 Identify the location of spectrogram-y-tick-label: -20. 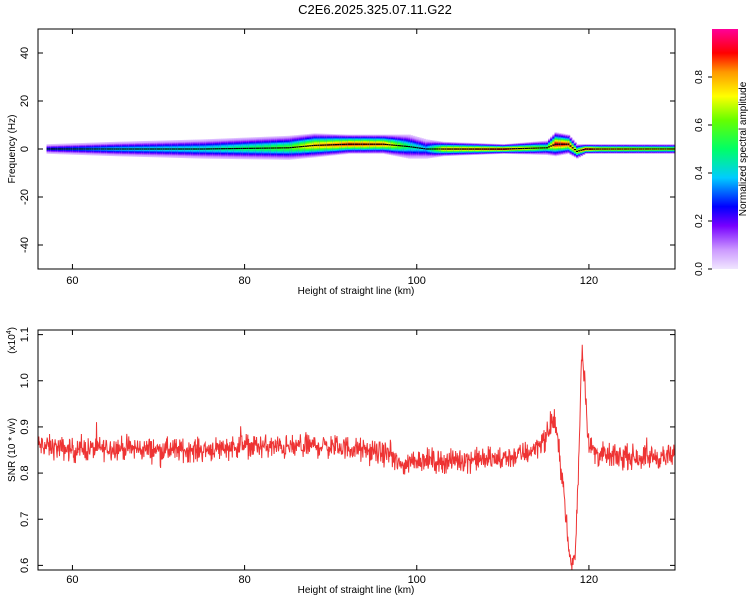
(25, 197).